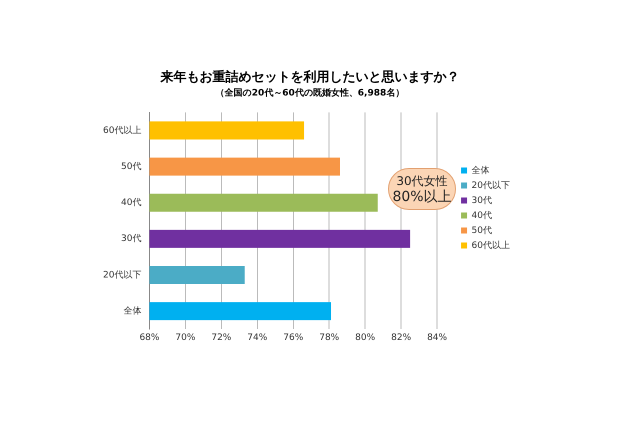 The width and height of the screenshot is (640, 426). Describe the element at coordinates (329, 337) in the screenshot. I see `x-tick-label: 78%` at that location.